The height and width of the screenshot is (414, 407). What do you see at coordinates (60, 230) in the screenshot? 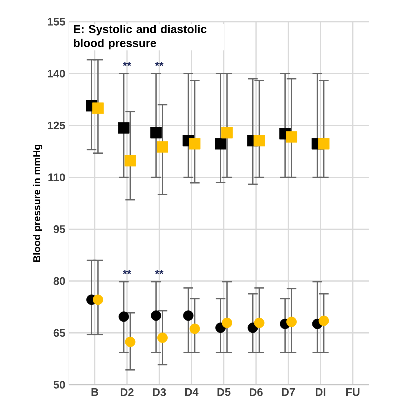
I see `y-tick-label: 95` at bounding box center [60, 230].